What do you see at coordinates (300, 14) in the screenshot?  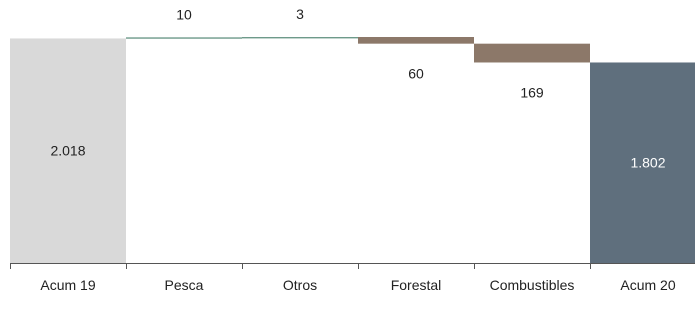 I see `value-label-otros: 3` at bounding box center [300, 14].